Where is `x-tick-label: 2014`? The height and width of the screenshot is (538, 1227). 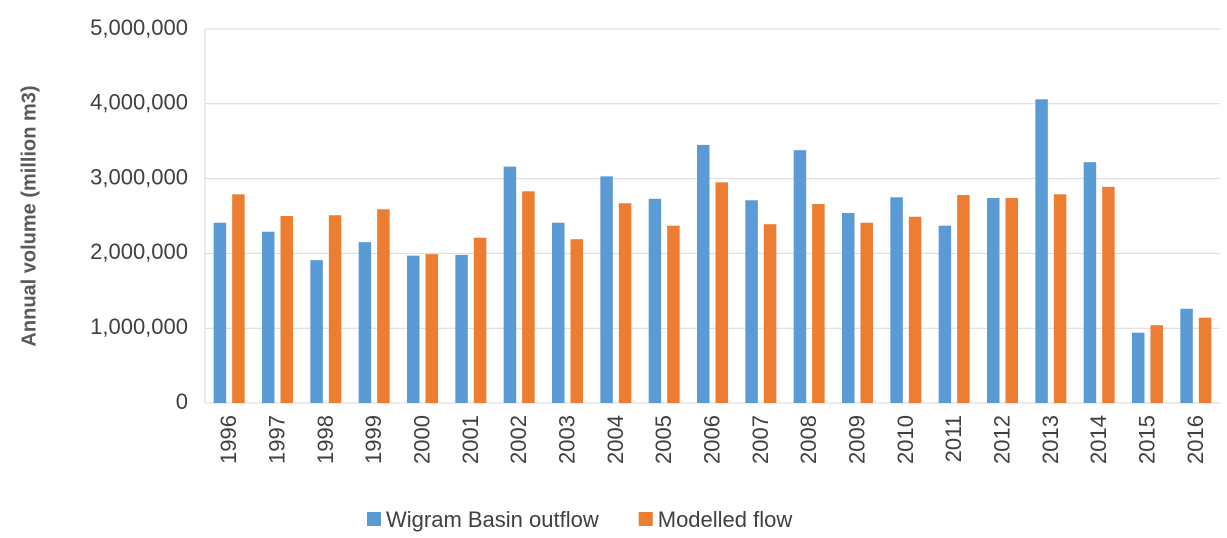 x-tick-label: 2014 is located at coordinates (1098, 439).